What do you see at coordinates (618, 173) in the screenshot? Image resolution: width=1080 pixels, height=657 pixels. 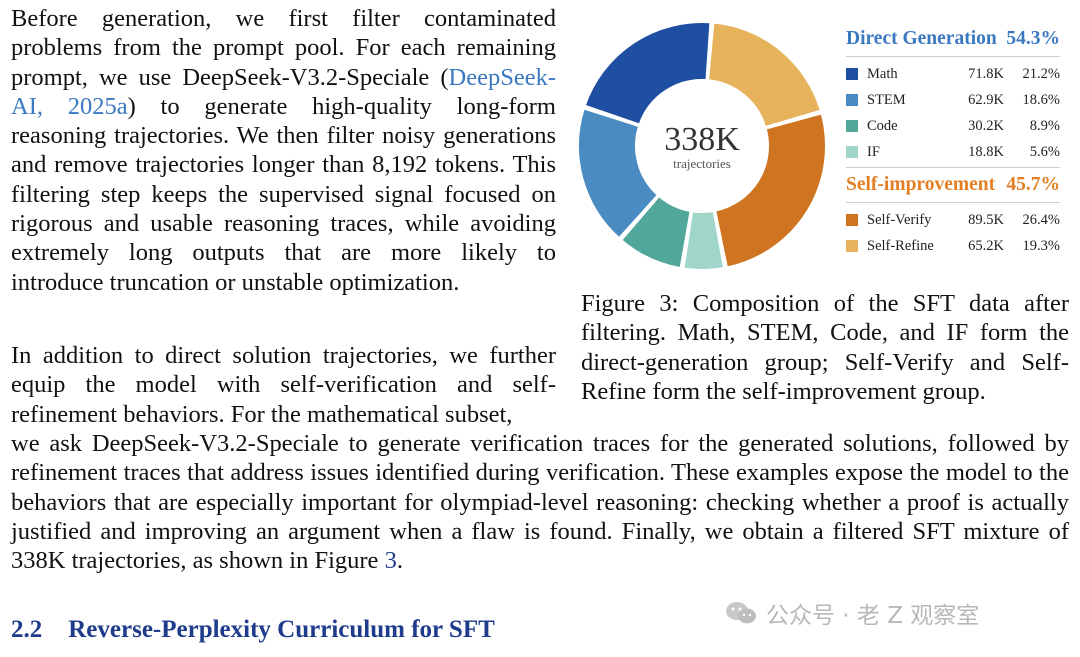 I see `donut-slice-stem` at bounding box center [618, 173].